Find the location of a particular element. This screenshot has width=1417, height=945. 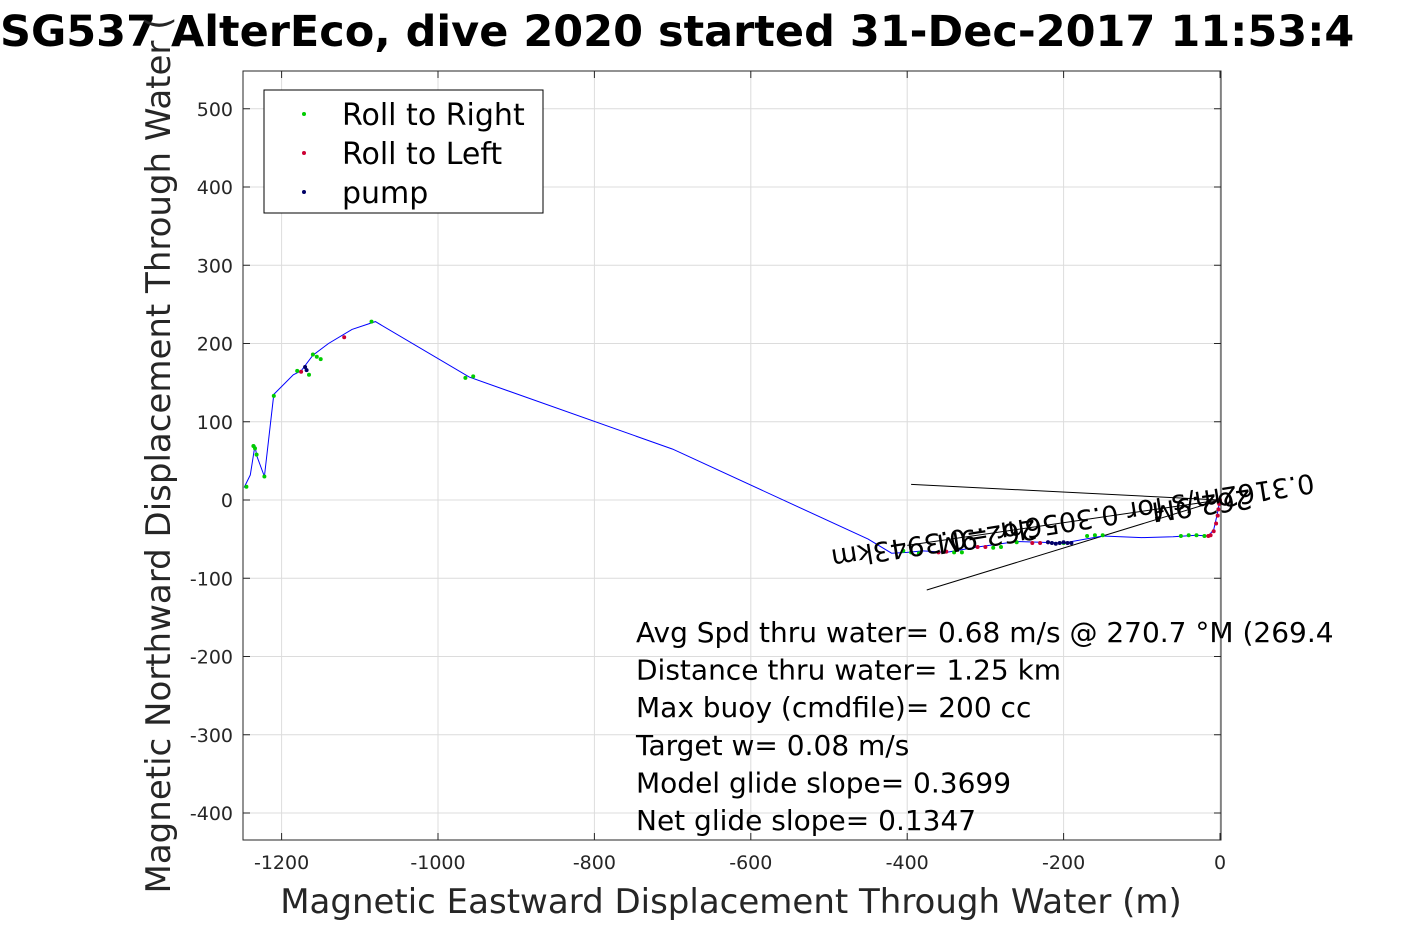

annotation-line: Net glide slope= 0.1347 is located at coordinates (806, 820).